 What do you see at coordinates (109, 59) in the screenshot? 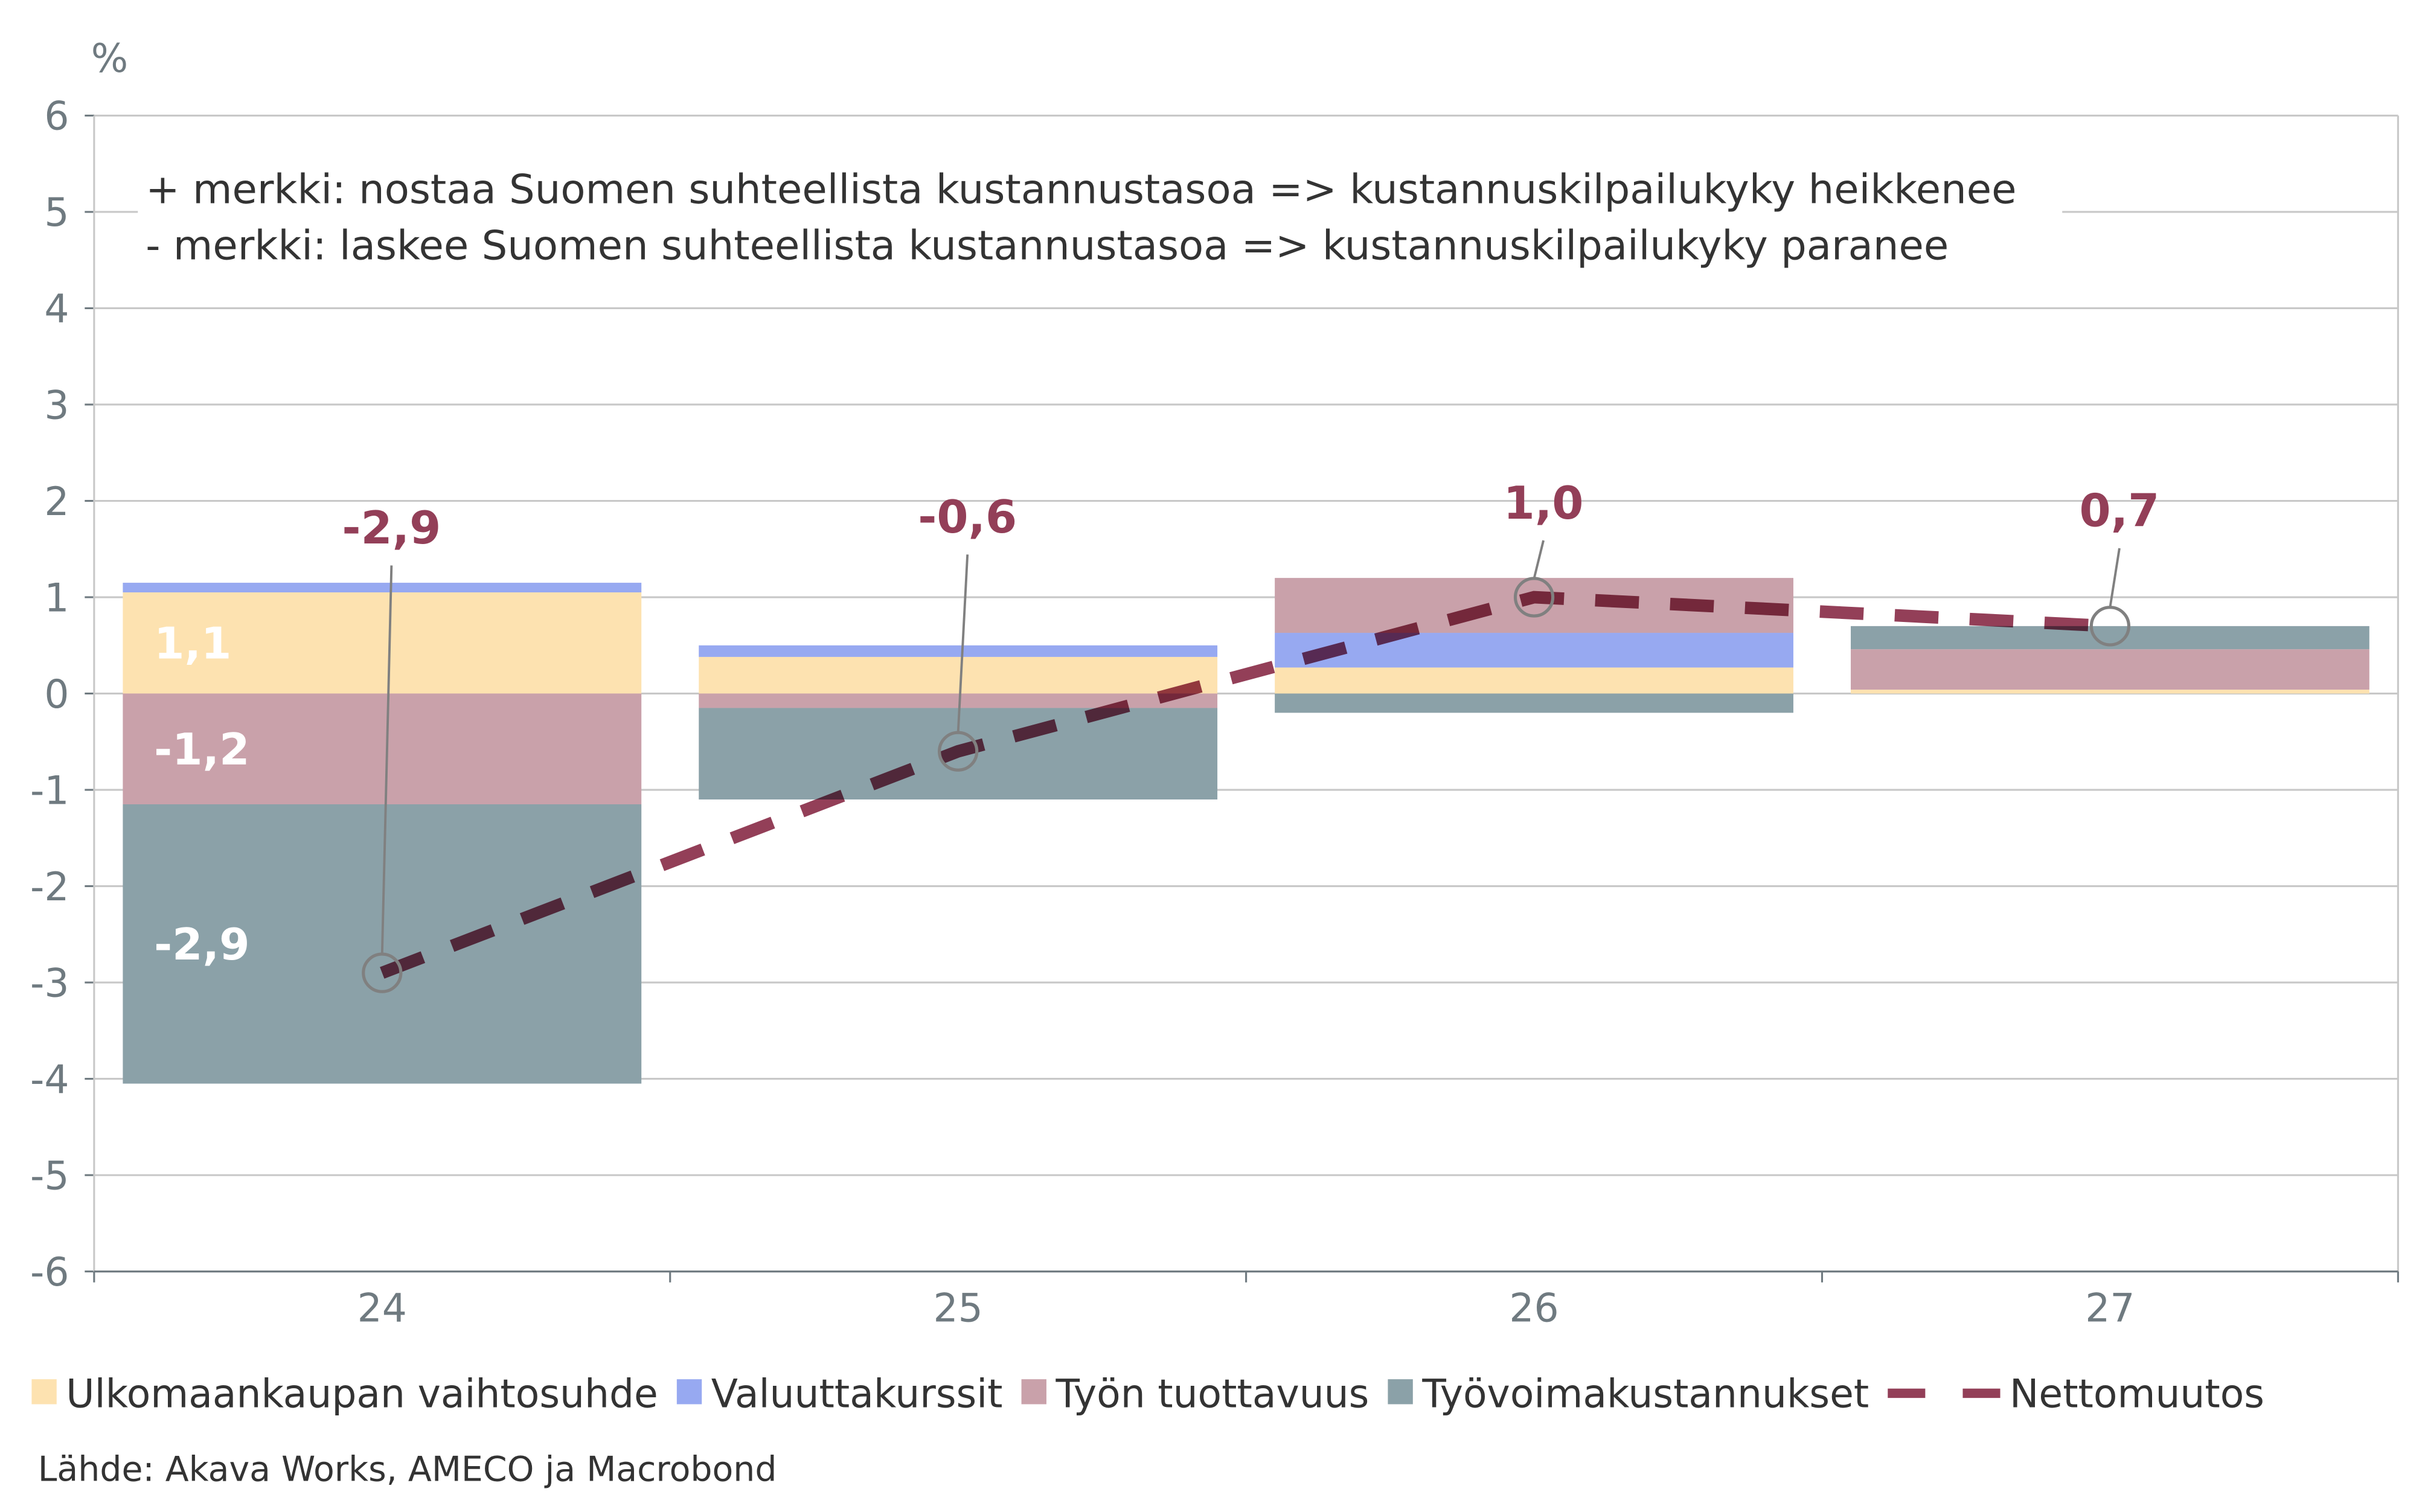
I see `y-axis-unit-label: %` at bounding box center [109, 59].